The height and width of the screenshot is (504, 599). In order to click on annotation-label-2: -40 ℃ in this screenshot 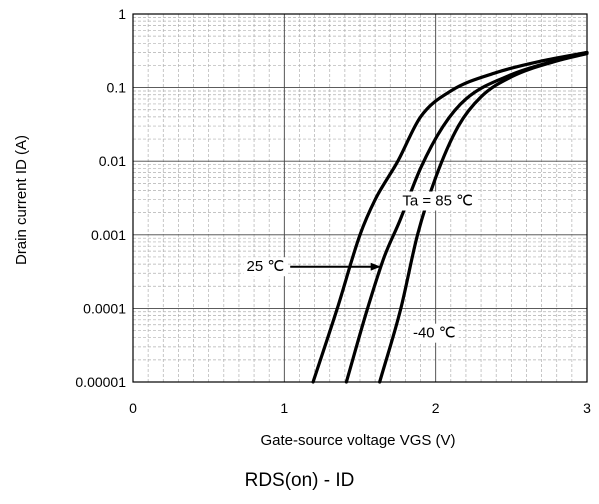, I will do `click(434, 333)`.